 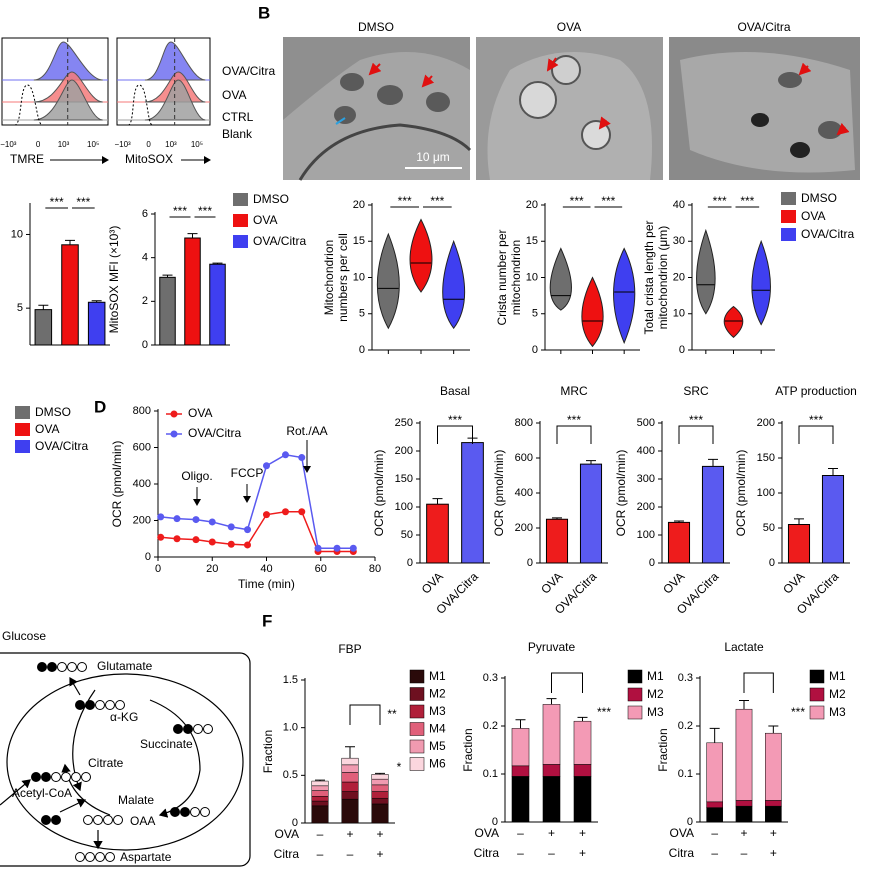 What do you see at coordinates (487, 833) in the screenshot?
I see `condition-label: OVA` at bounding box center [487, 833].